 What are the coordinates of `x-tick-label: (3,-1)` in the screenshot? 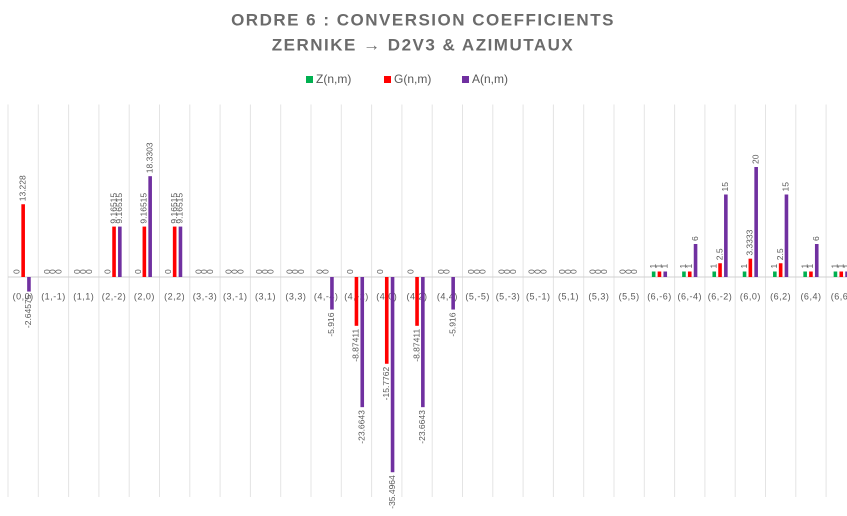 It's located at (235, 296).